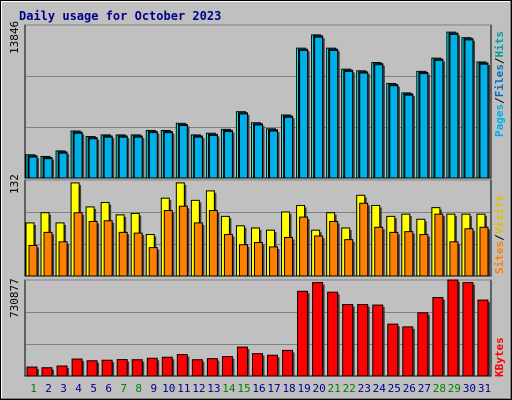 Image resolution: width=512 pixels, height=400 pixels. I want to click on side-label-hits: Pages/Files/Hits, so click(499, 84).